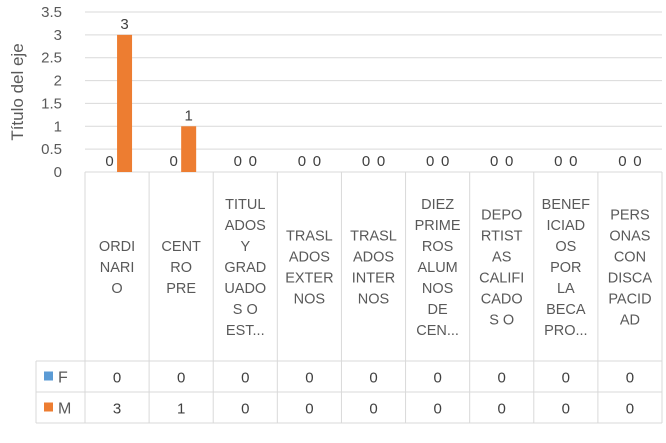  I want to click on category-label-line: UADO, so click(245, 289).